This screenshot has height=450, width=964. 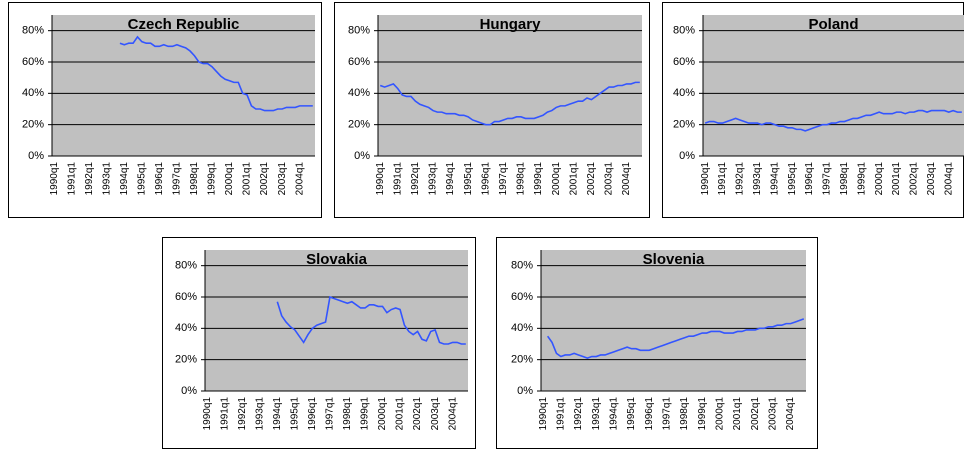 I want to click on chart-title: Hungary, so click(x=511, y=24).